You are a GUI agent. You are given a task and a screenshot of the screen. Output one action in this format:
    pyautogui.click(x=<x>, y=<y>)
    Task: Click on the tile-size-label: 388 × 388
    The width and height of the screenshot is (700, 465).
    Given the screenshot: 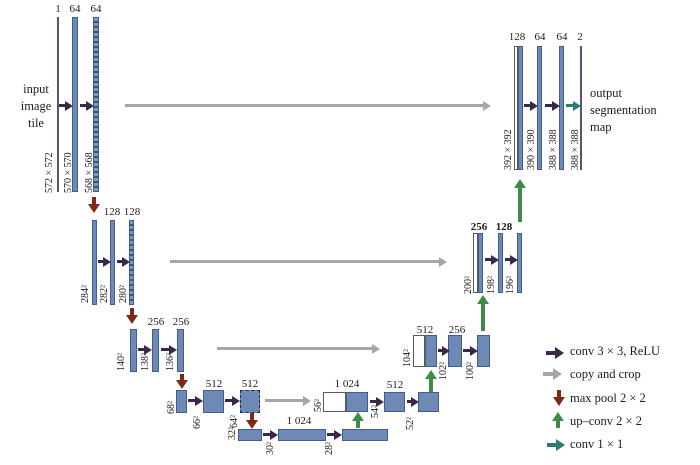 What is the action you would take?
    pyautogui.click(x=575, y=149)
    